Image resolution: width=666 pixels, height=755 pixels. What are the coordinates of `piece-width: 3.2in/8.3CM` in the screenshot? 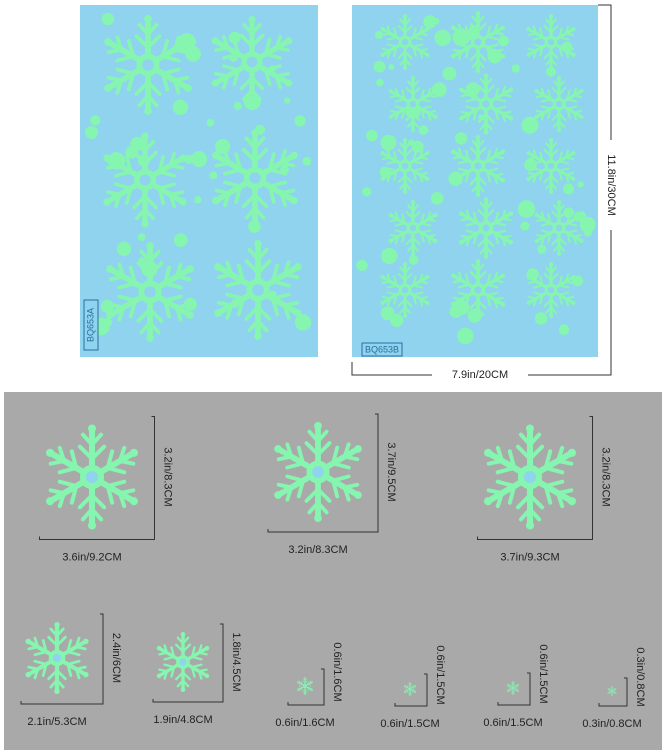 It's located at (317, 550).